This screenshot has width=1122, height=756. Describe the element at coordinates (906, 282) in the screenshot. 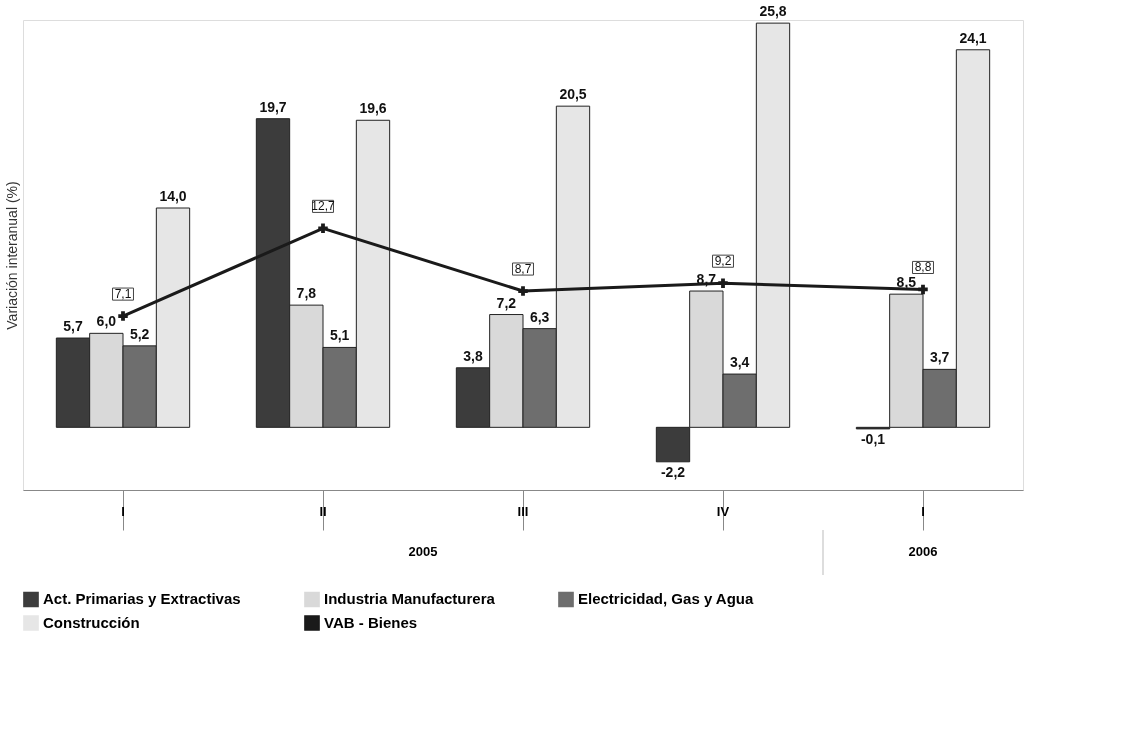

I see `data-label: 8,5` at that location.